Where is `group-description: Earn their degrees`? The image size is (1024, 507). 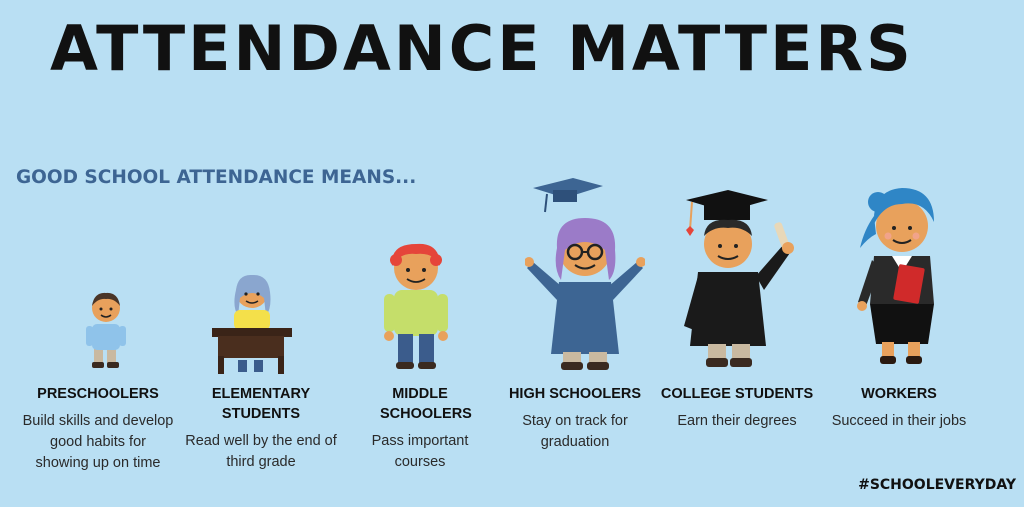
group-description: Earn their degrees is located at coordinates (737, 421).